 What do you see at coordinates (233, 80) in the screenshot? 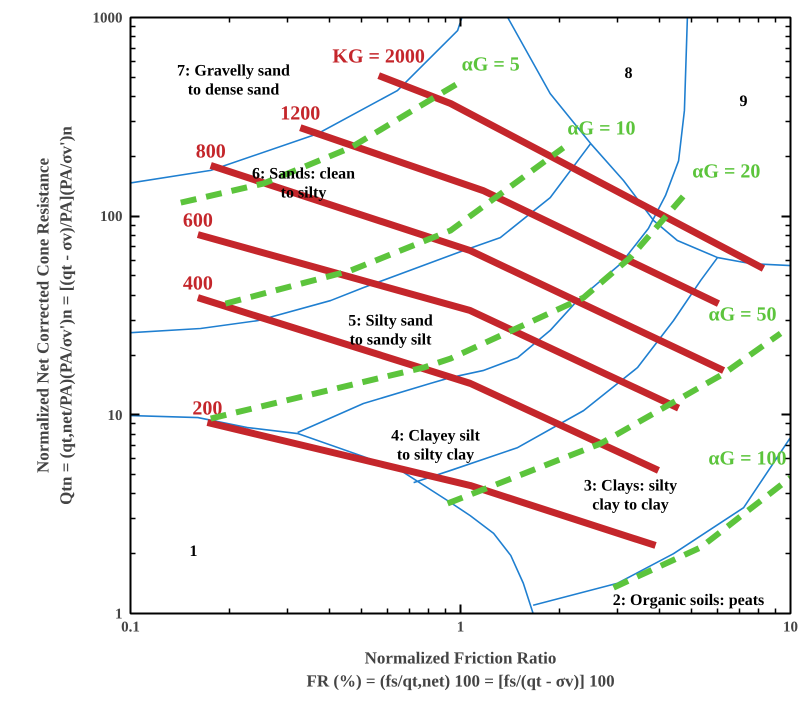
I see `annotation: 7: Gravelly sand to dense sand` at bounding box center [233, 80].